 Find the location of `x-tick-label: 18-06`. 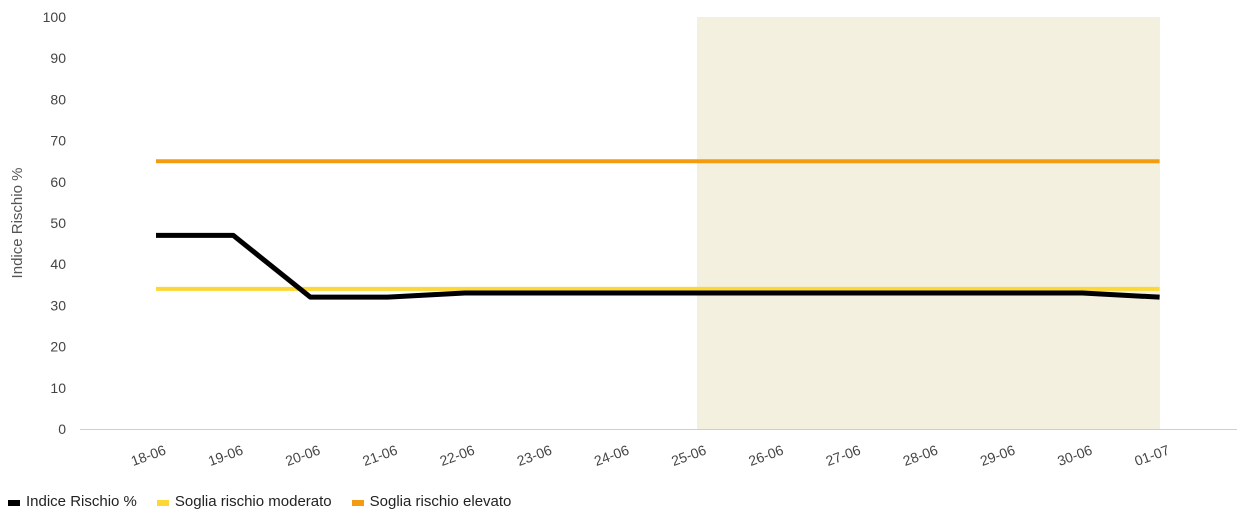

x-tick-label: 18-06 is located at coordinates (148, 455).